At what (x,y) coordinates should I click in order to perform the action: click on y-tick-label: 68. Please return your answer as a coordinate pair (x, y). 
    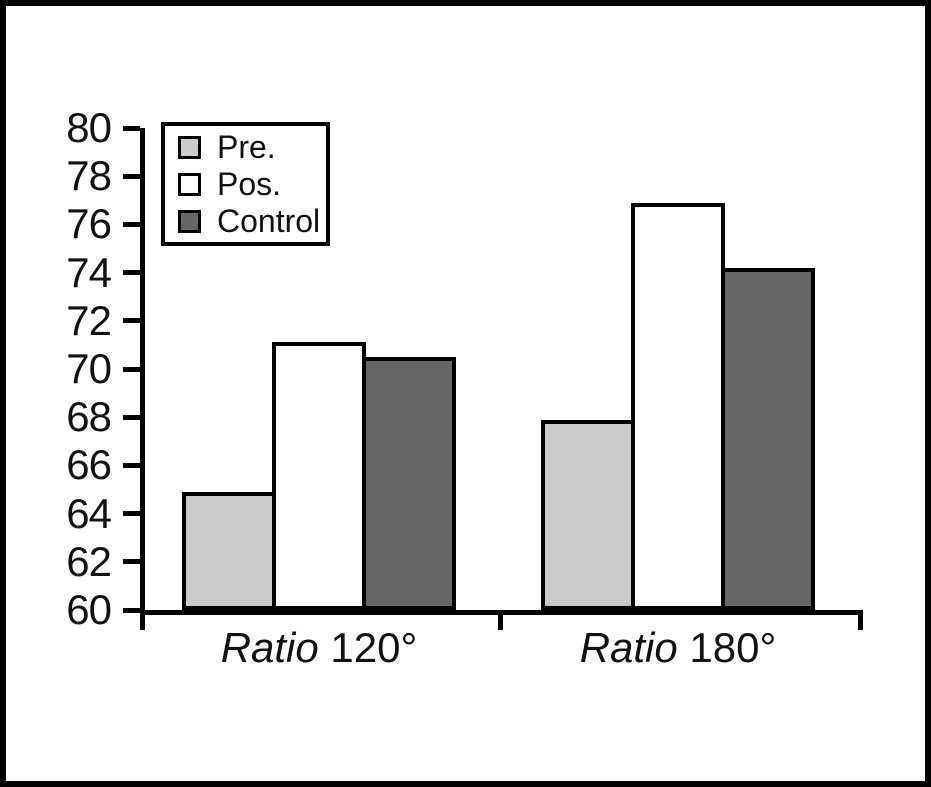
    Looking at the image, I should click on (89, 417).